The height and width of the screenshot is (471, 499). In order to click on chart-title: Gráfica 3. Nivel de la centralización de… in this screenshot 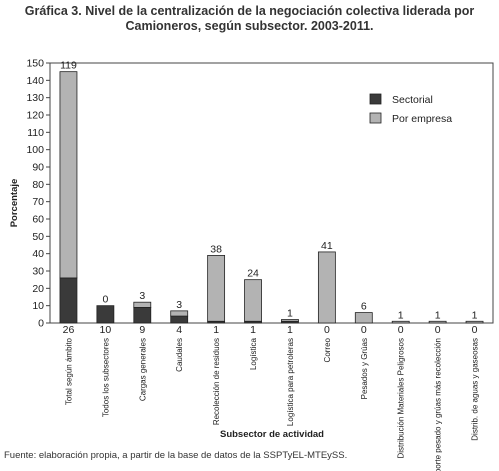, I will do `click(249, 19)`.